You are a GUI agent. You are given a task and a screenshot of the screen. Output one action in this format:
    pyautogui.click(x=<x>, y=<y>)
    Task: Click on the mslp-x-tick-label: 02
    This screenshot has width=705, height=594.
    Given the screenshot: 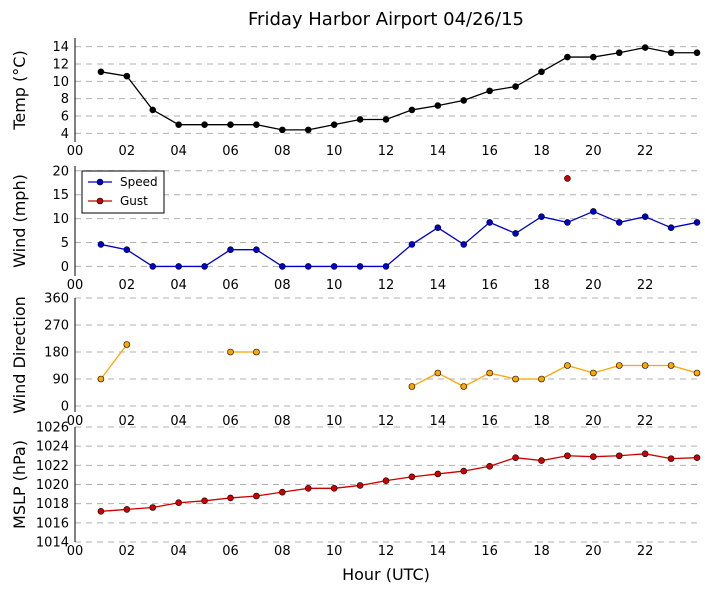 What is the action you would take?
    pyautogui.click(x=127, y=551)
    